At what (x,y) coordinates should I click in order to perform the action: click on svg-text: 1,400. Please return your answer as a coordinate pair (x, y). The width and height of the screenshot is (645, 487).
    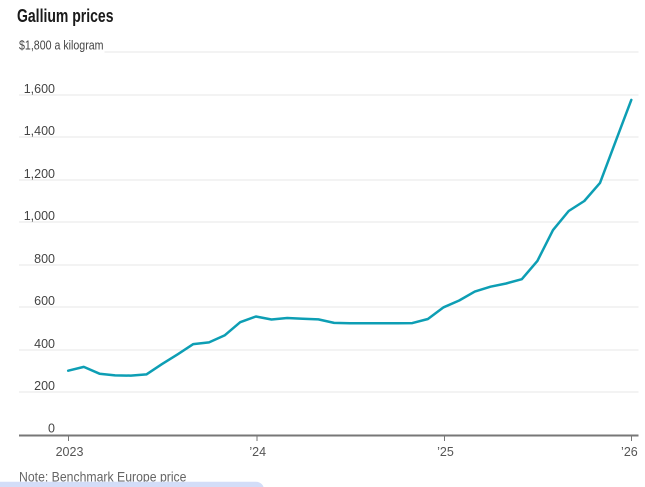
    Looking at the image, I should click on (39, 131).